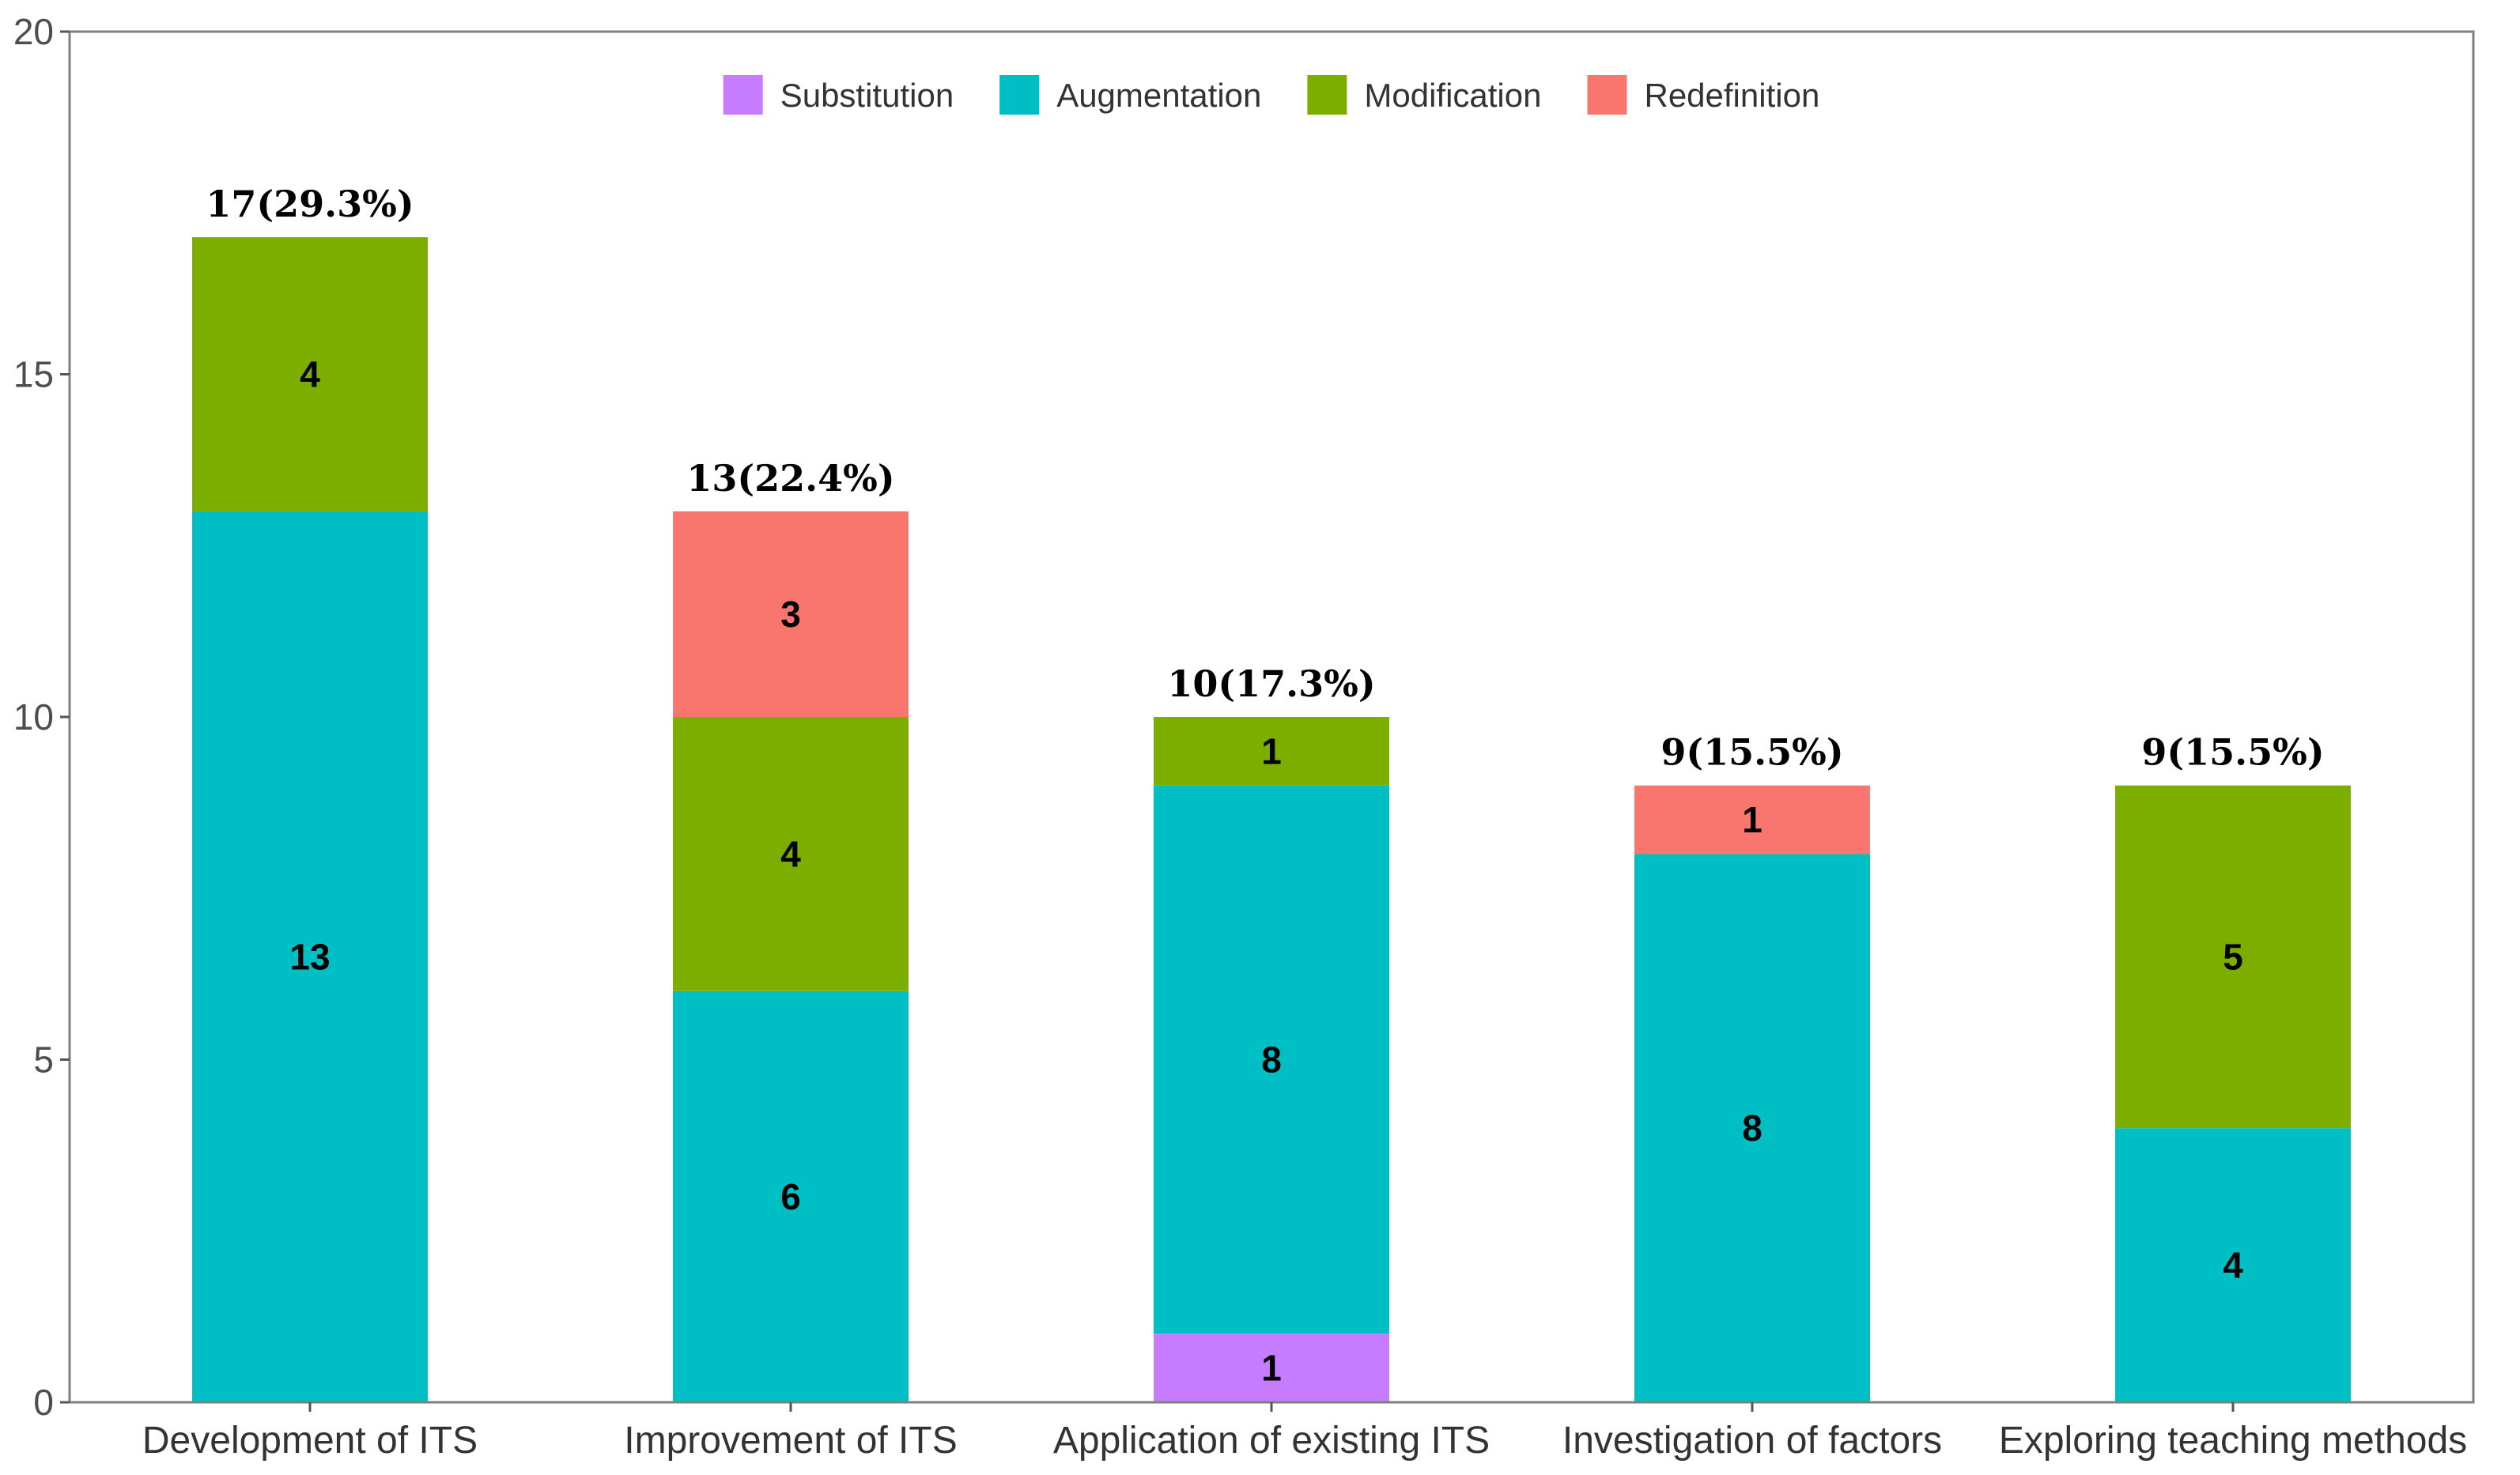  I want to click on legend-item-substitution: Substitution, so click(838, 95).